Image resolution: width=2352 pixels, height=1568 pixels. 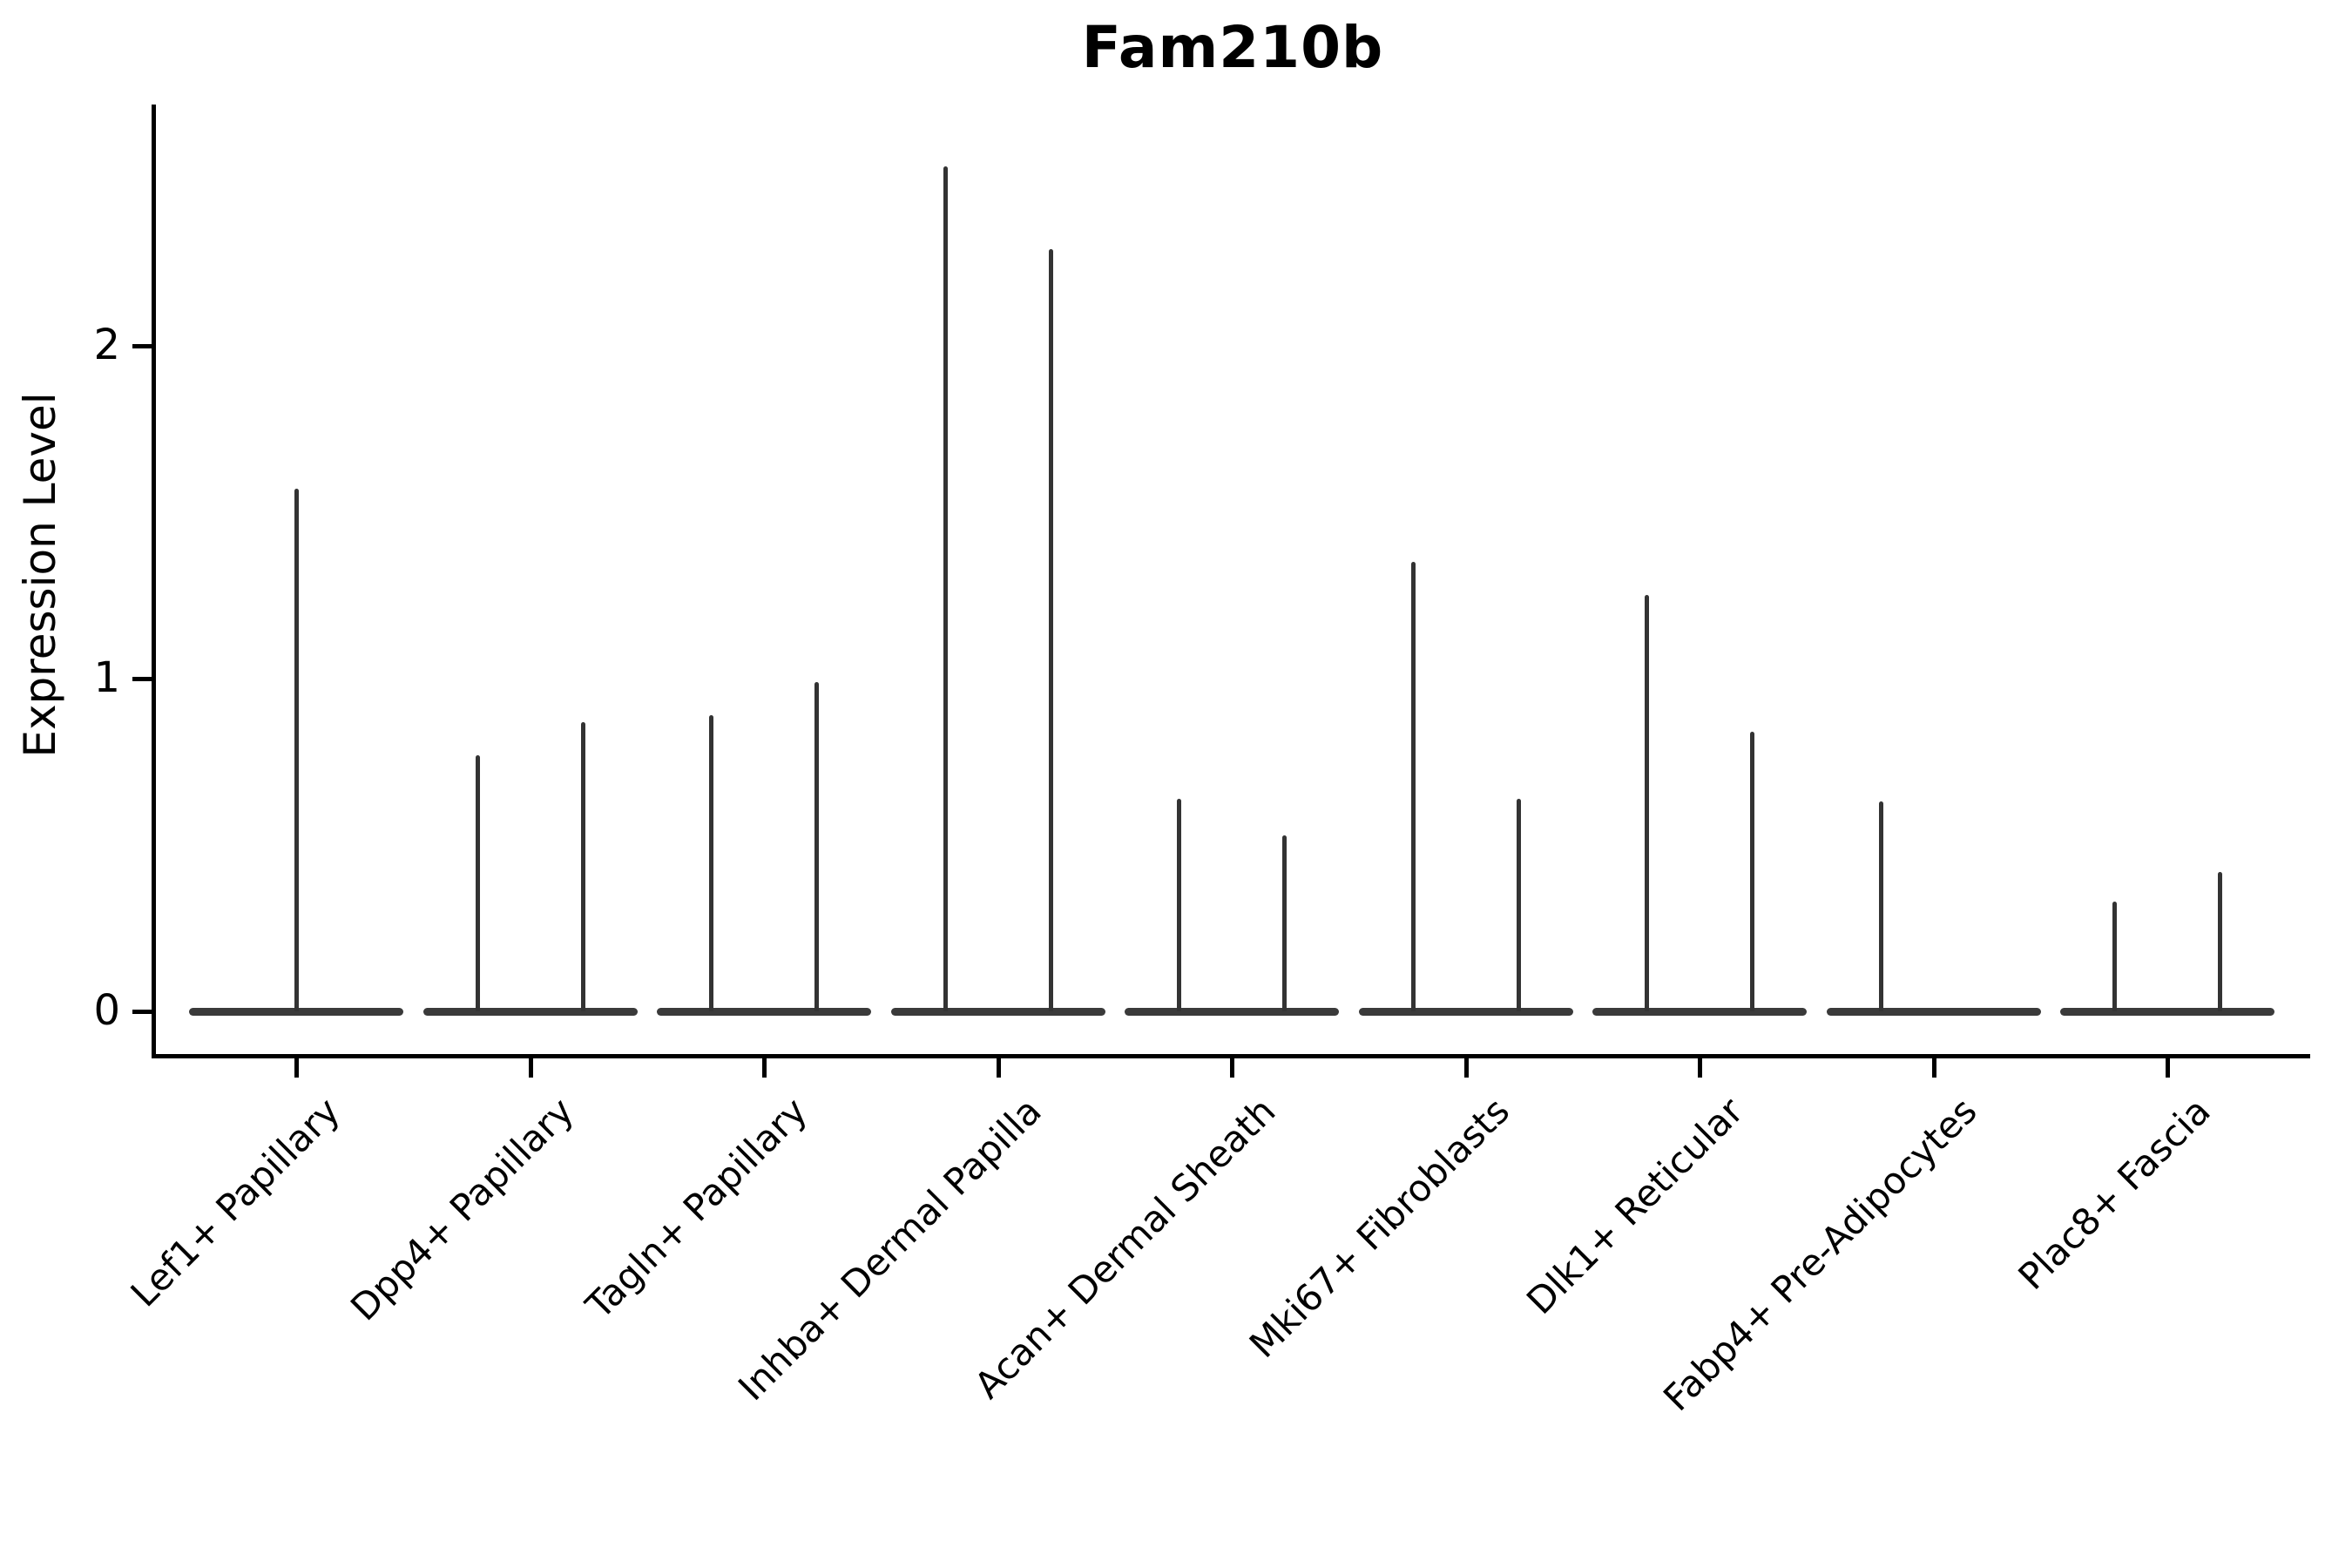 I want to click on y-axis-spine, so click(x=154, y=581).